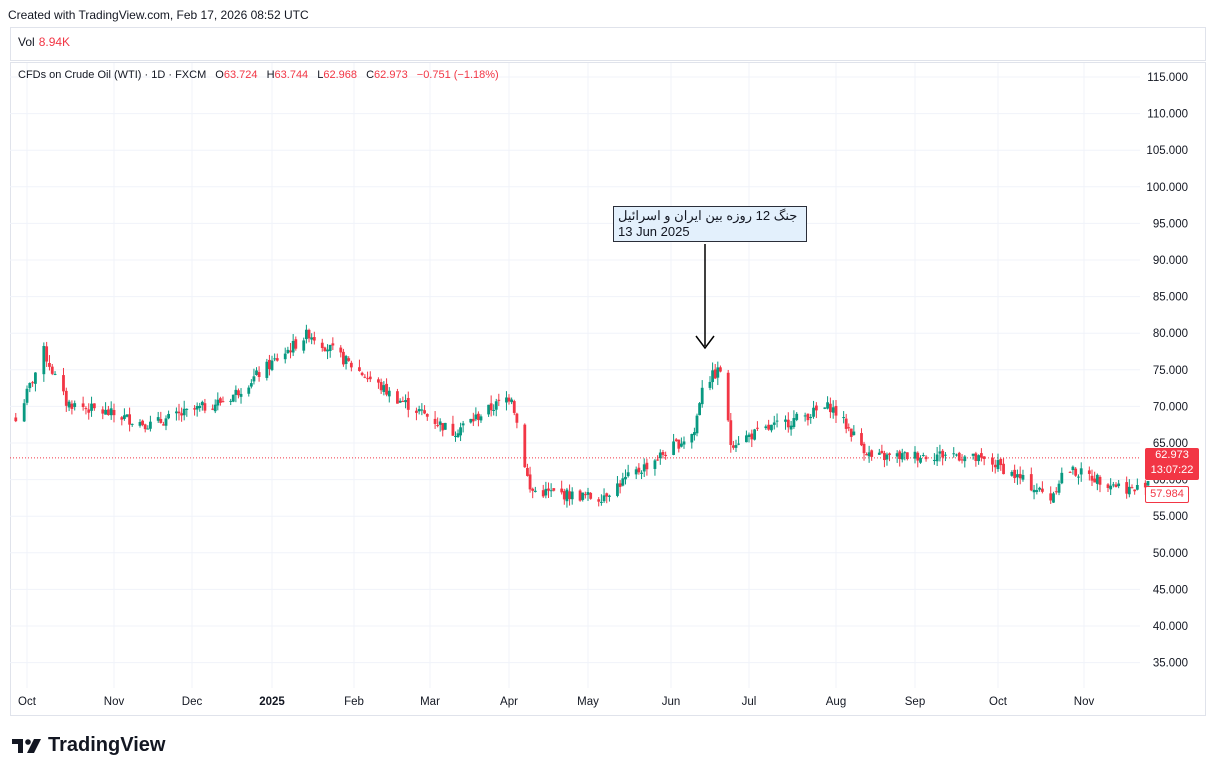 This screenshot has height=775, width=1214. What do you see at coordinates (1170, 298) in the screenshot?
I see `y-tick-label: 85.000` at bounding box center [1170, 298].